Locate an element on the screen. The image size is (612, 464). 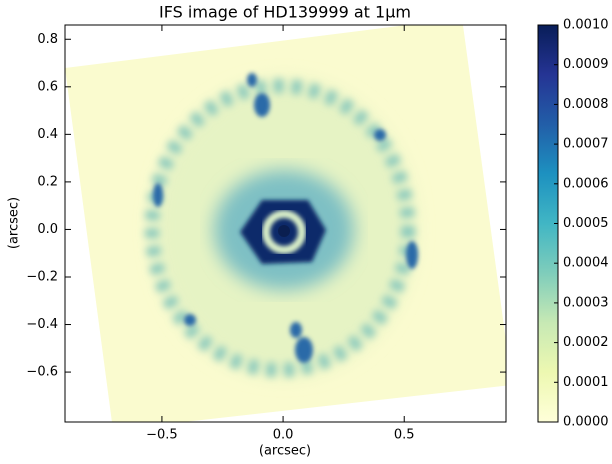
colorbar-tick-label: 0.0002 is located at coordinates (586, 342).